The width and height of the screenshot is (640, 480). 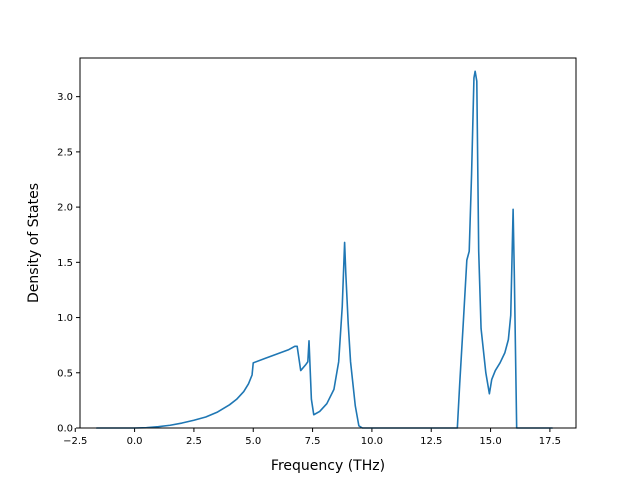 I want to click on y-tick-label: 1.5, so click(x=65, y=263).